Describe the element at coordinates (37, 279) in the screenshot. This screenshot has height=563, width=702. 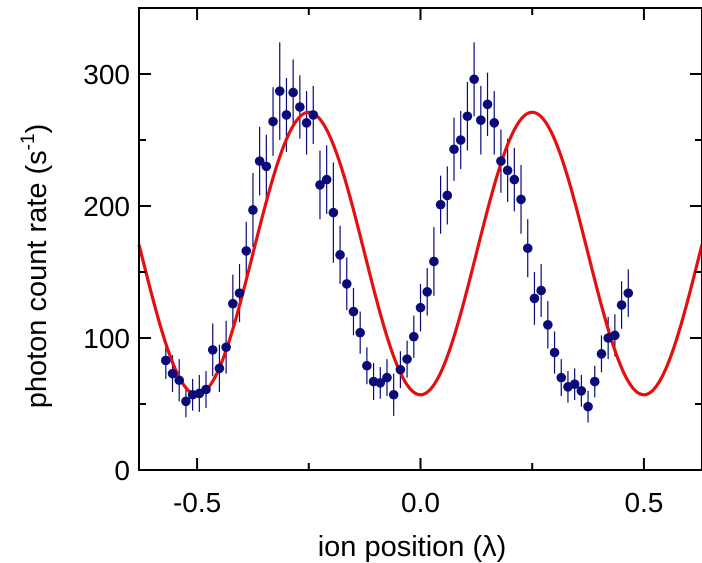
I see `y-axis-title-main: photon count rate (s` at that location.